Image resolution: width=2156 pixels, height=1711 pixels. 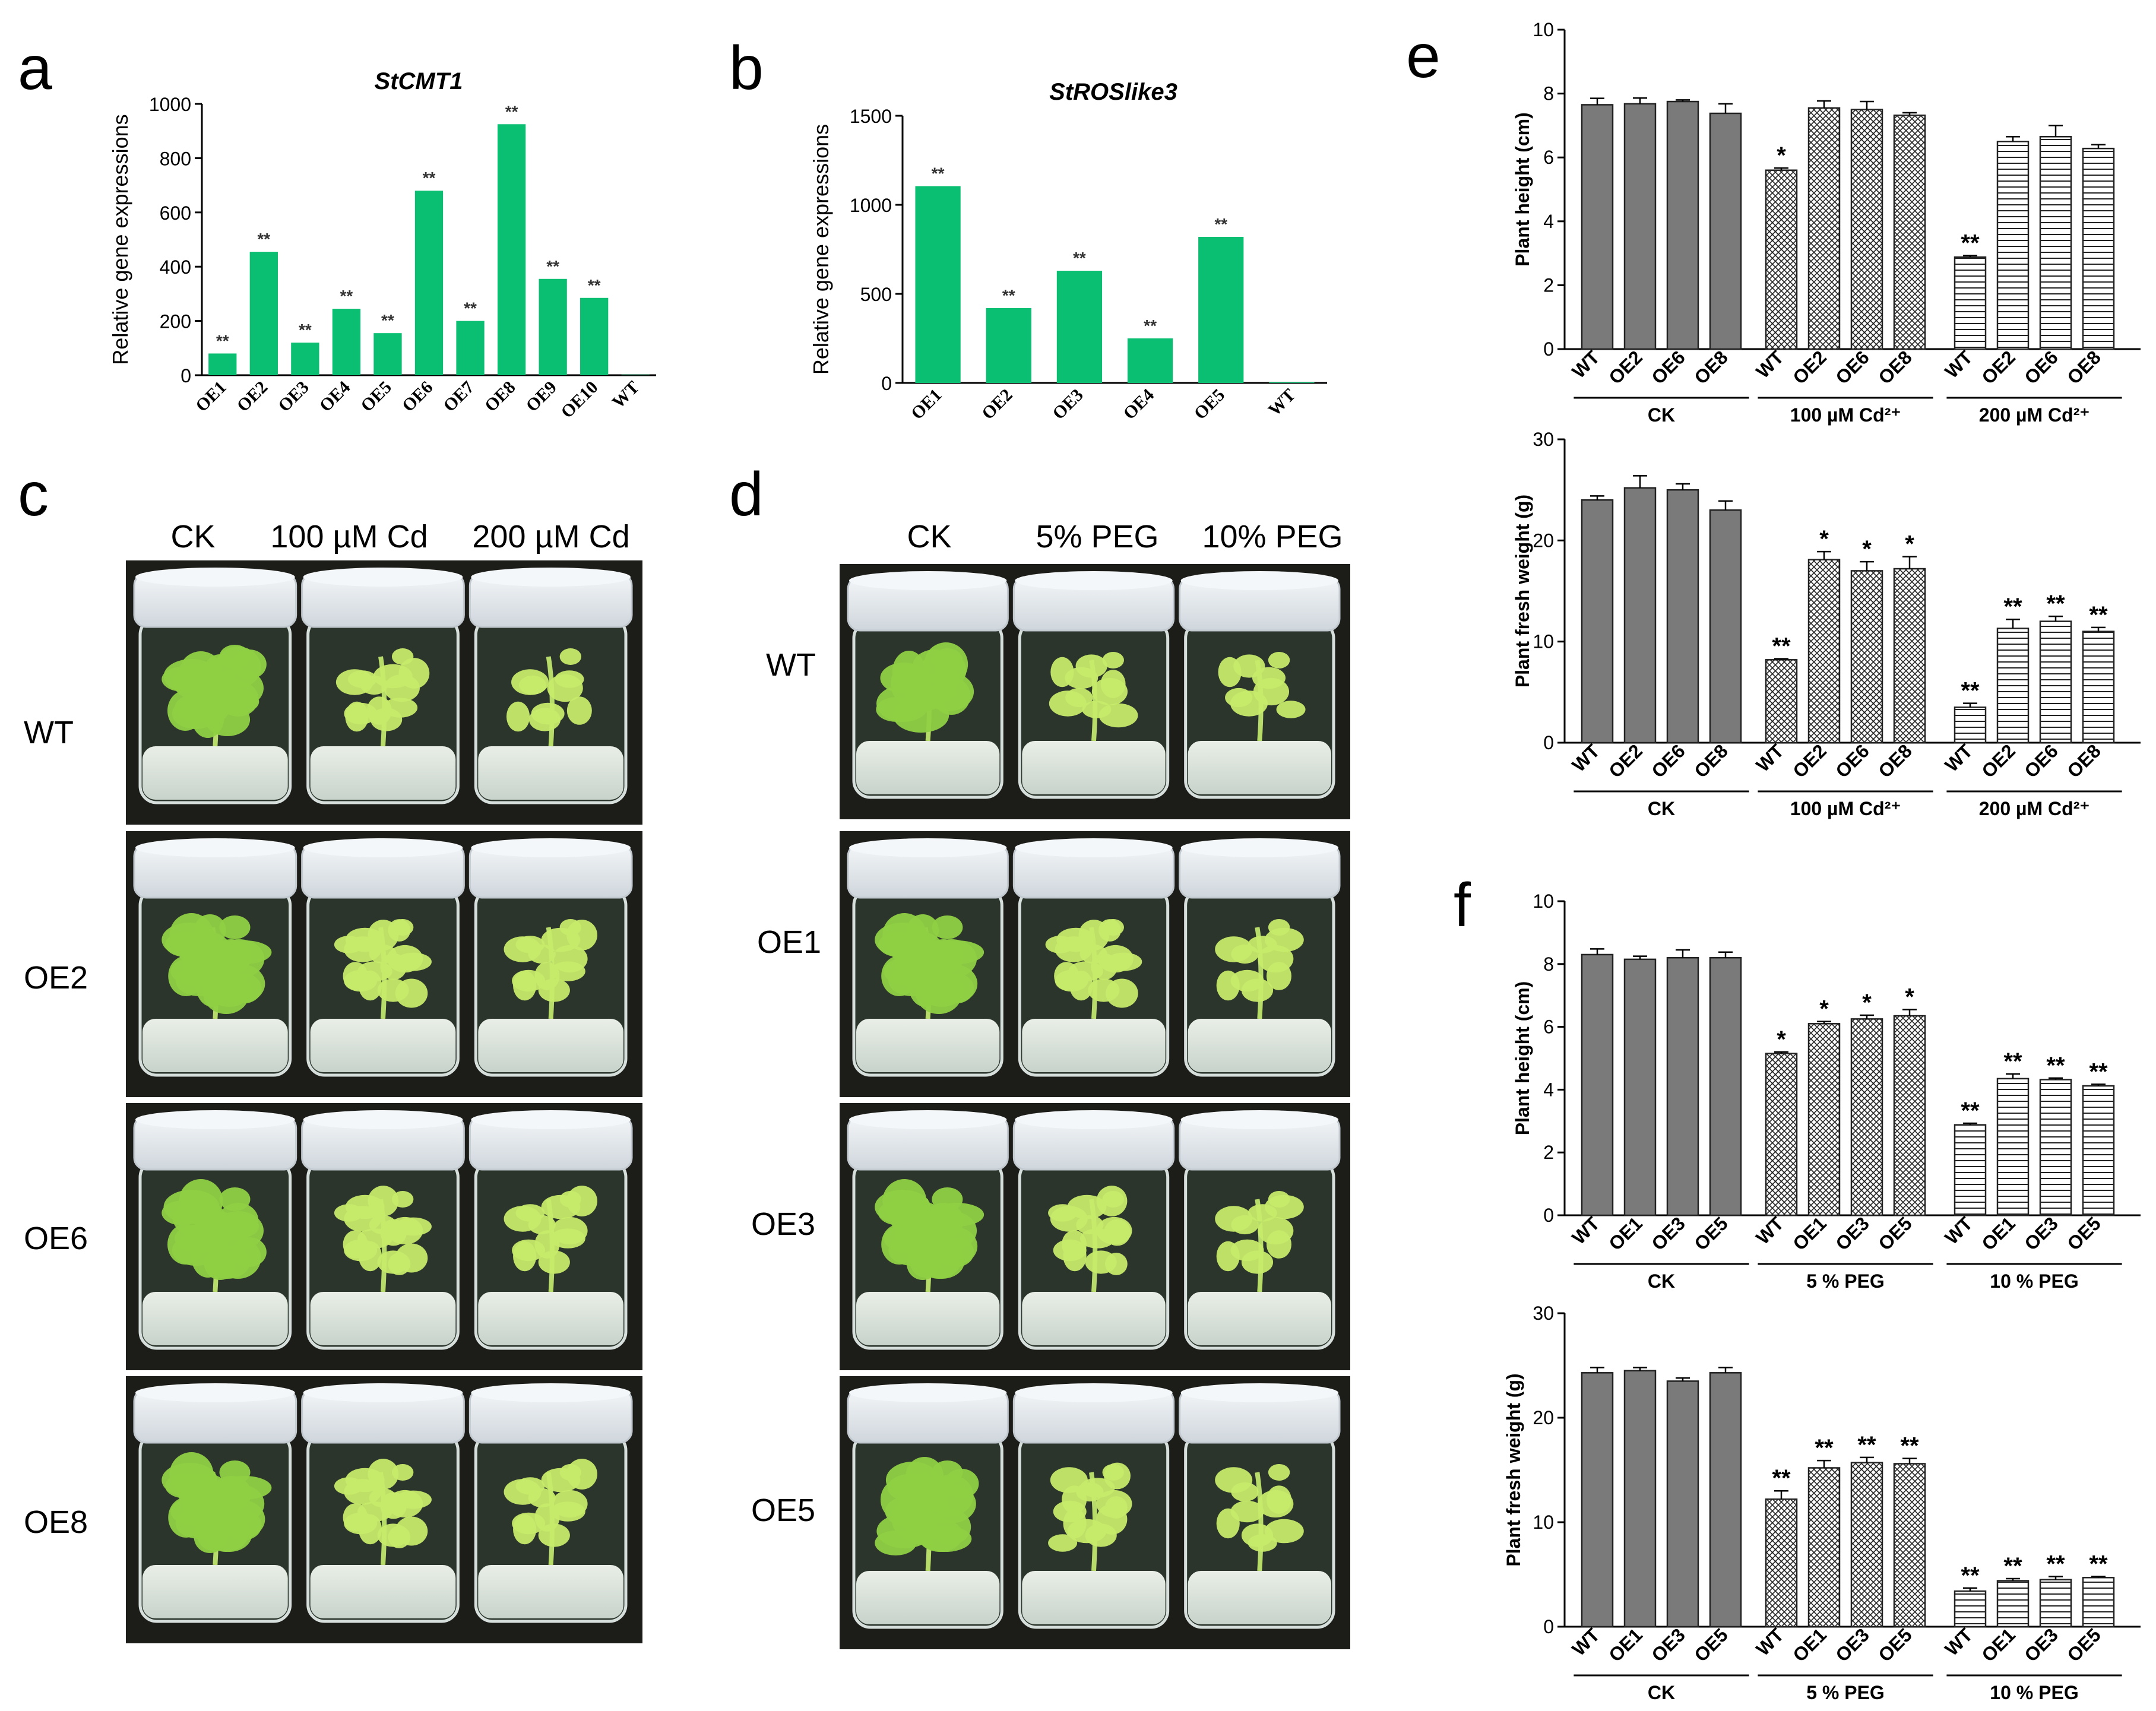 I want to click on group-label: 100 µM Cd²⁺, so click(x=1846, y=808).